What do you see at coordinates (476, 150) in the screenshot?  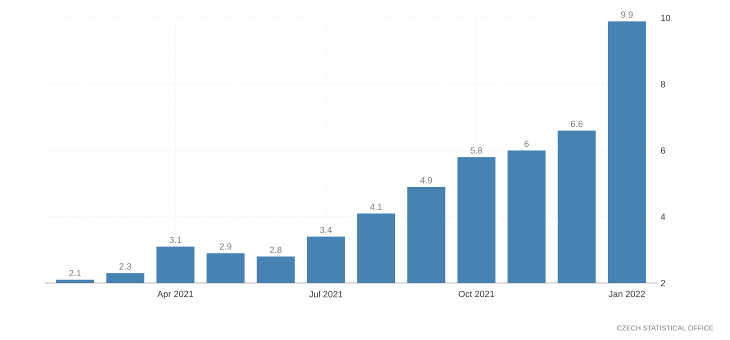 I see `data-label: 5.8` at bounding box center [476, 150].